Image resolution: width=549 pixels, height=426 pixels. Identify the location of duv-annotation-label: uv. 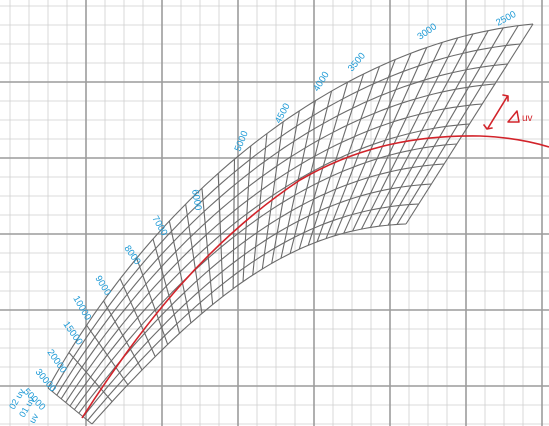
(527, 118).